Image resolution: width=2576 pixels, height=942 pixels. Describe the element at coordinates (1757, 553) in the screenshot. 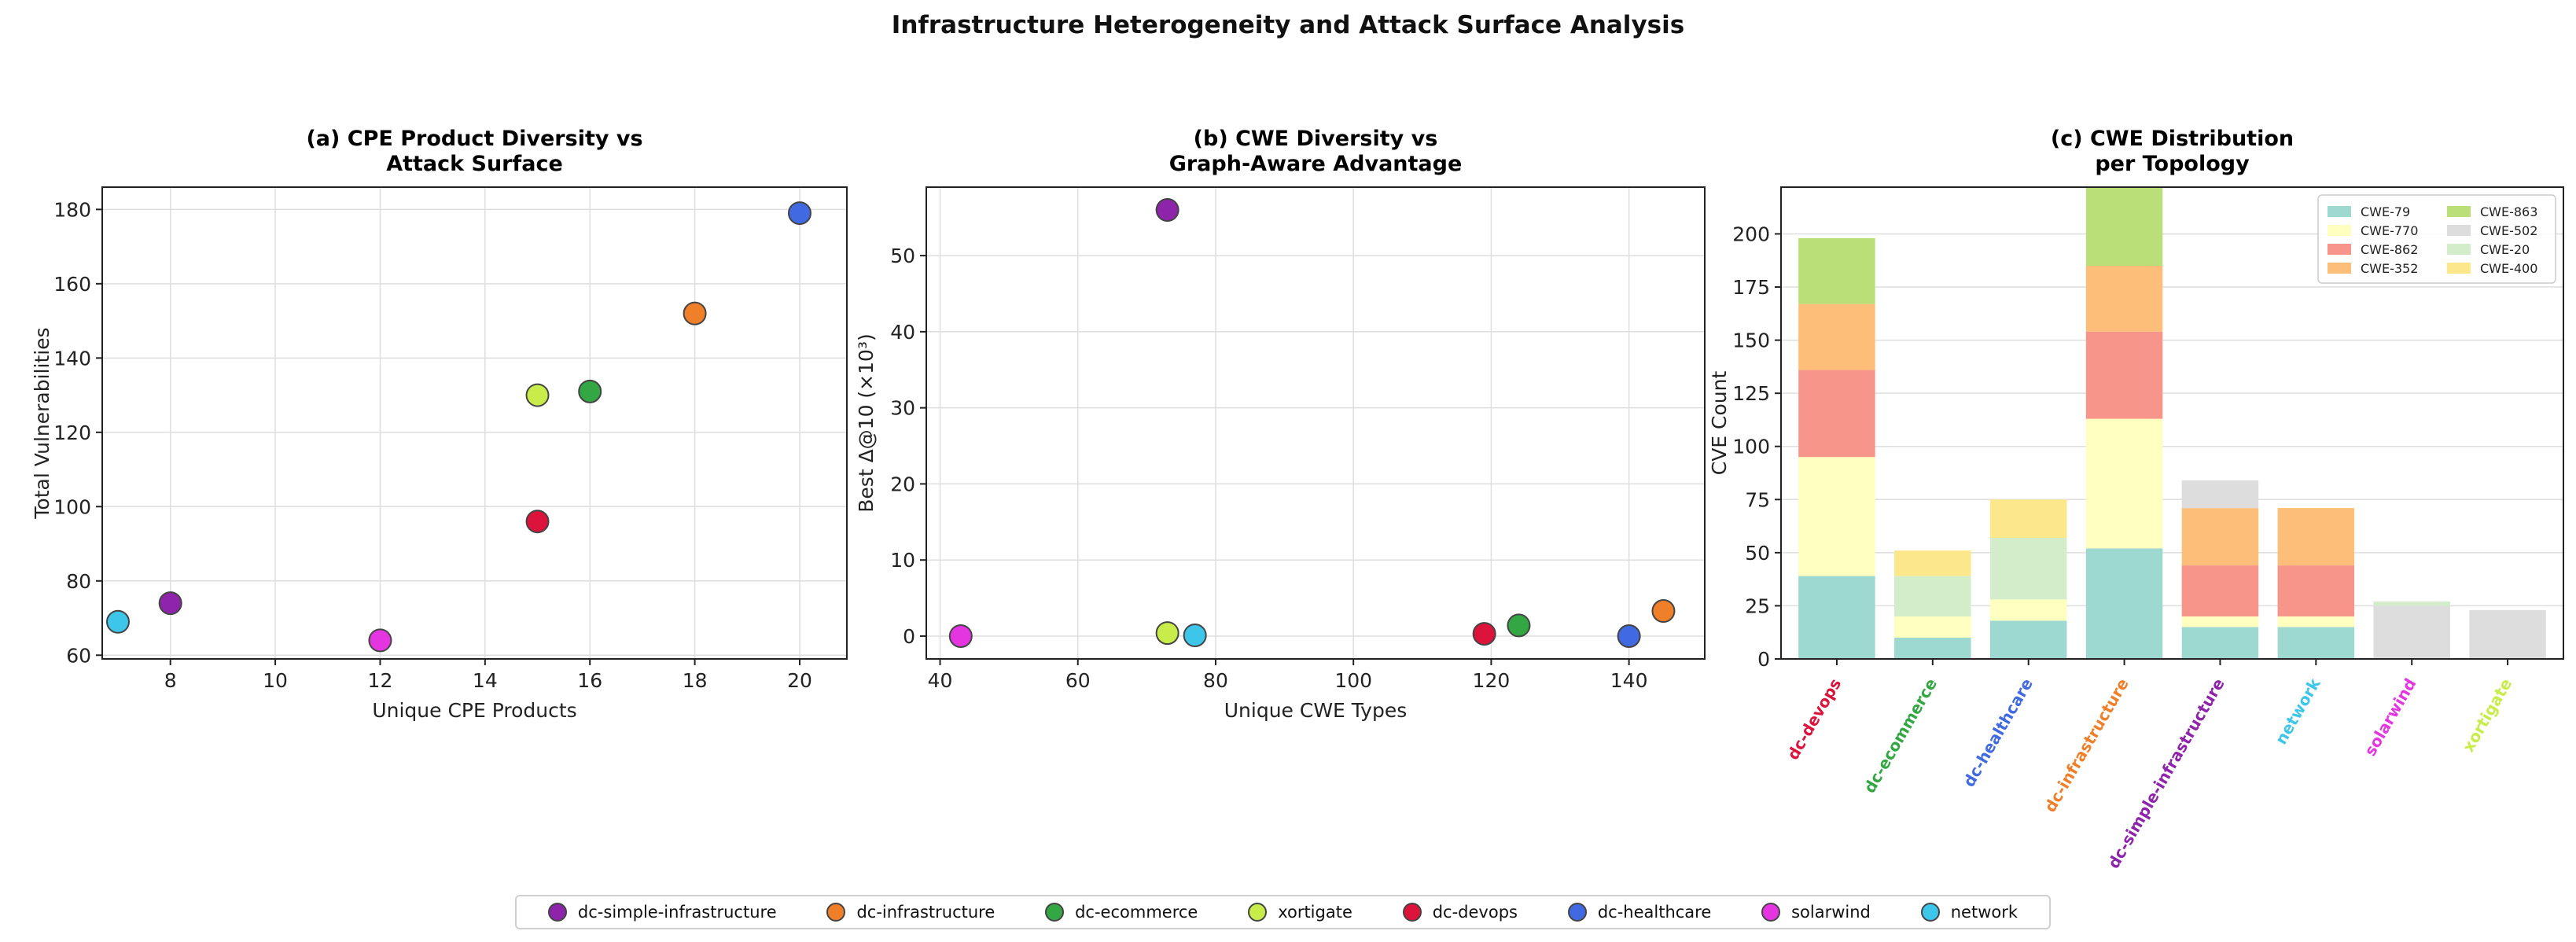

I see `panel-c-y-tick-label: 50` at that location.